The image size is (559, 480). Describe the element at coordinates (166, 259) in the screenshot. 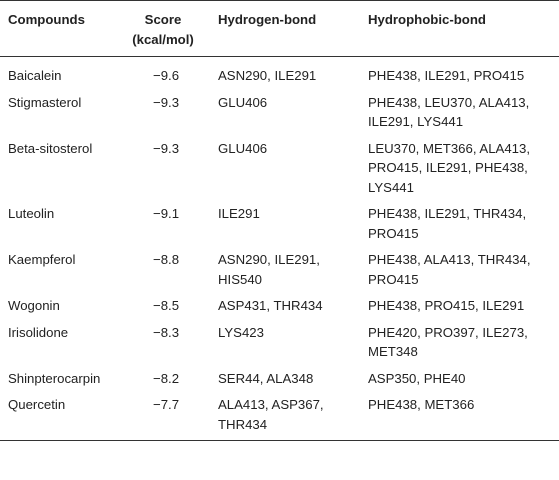

I see `cell-score: −8.8` at that location.